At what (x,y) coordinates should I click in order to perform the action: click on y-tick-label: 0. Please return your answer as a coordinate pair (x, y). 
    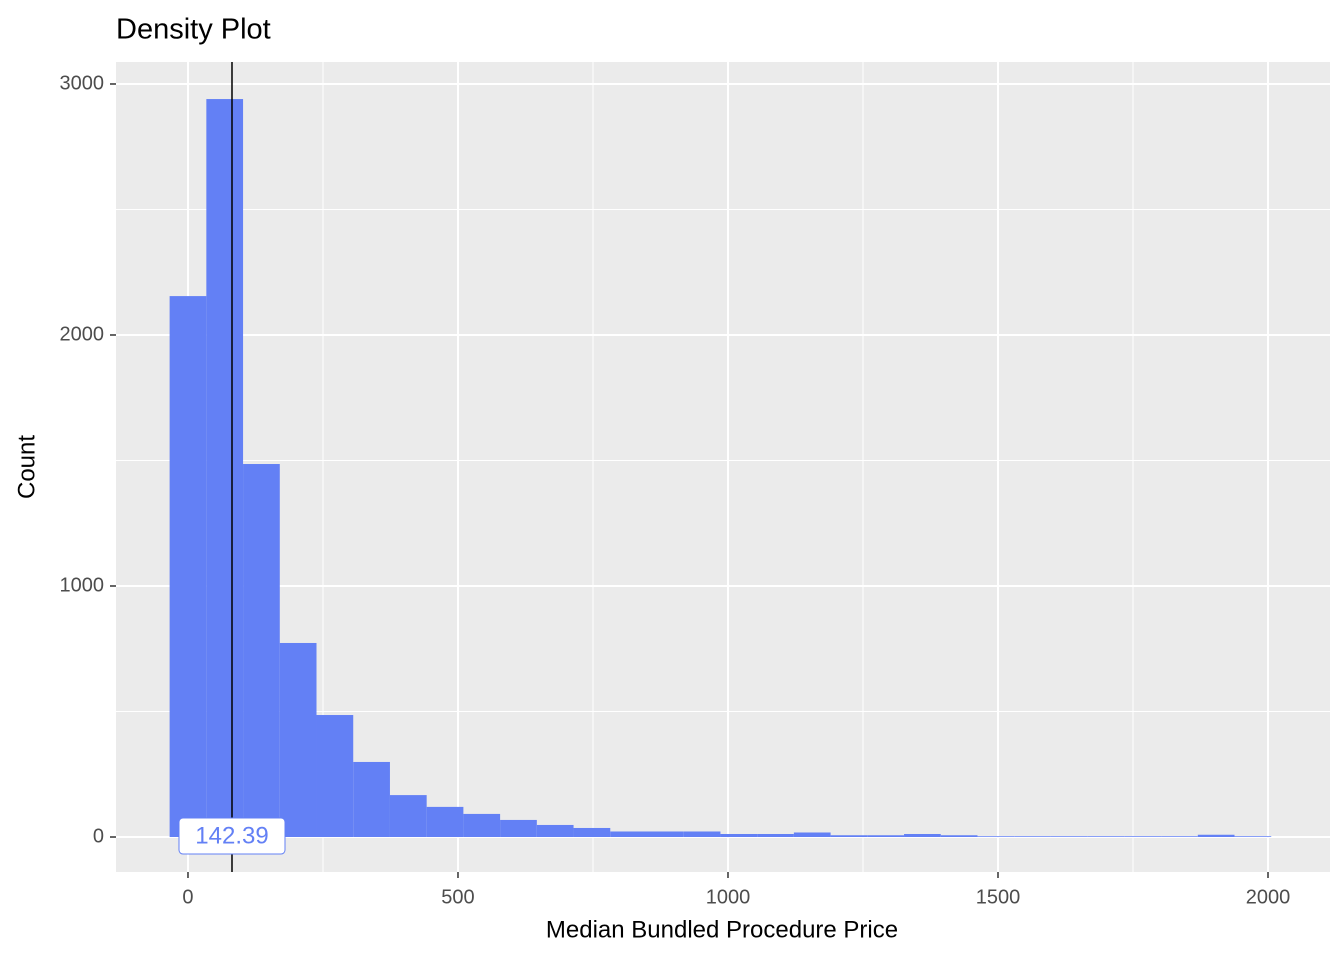
    Looking at the image, I should click on (98, 836).